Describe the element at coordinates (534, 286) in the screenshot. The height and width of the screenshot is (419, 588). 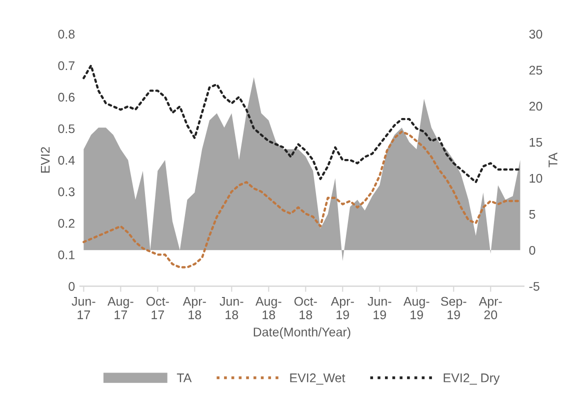
I see `y2-tick-label: -5` at that location.